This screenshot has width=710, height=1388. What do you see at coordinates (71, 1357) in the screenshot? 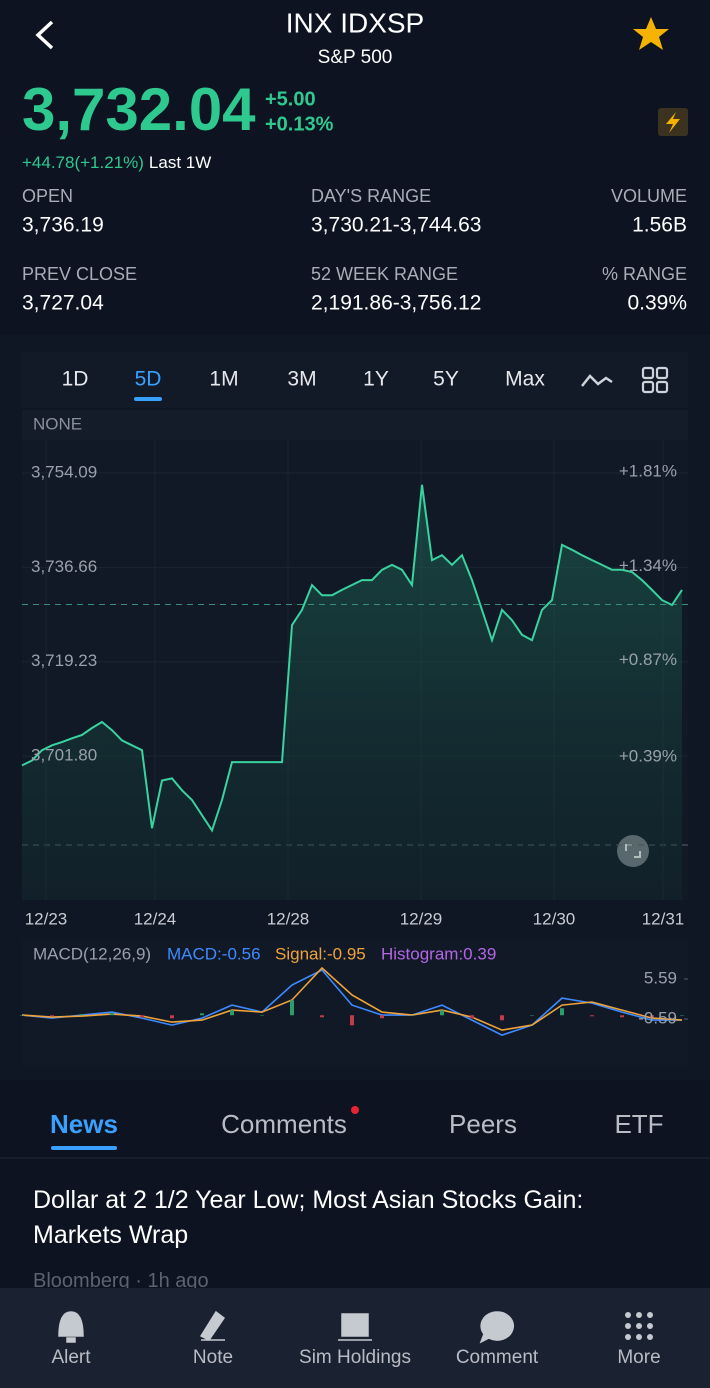
I see `nav-label: Alert` at bounding box center [71, 1357].